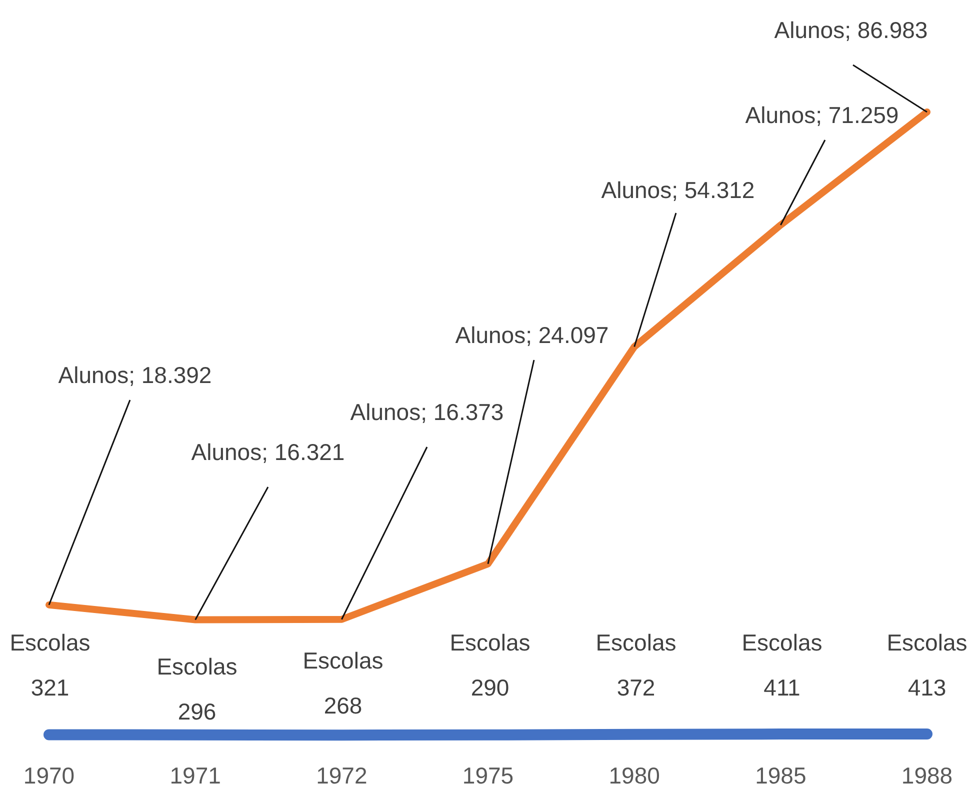 The width and height of the screenshot is (969, 798). I want to click on data-label: Escolas 290, so click(490, 665).